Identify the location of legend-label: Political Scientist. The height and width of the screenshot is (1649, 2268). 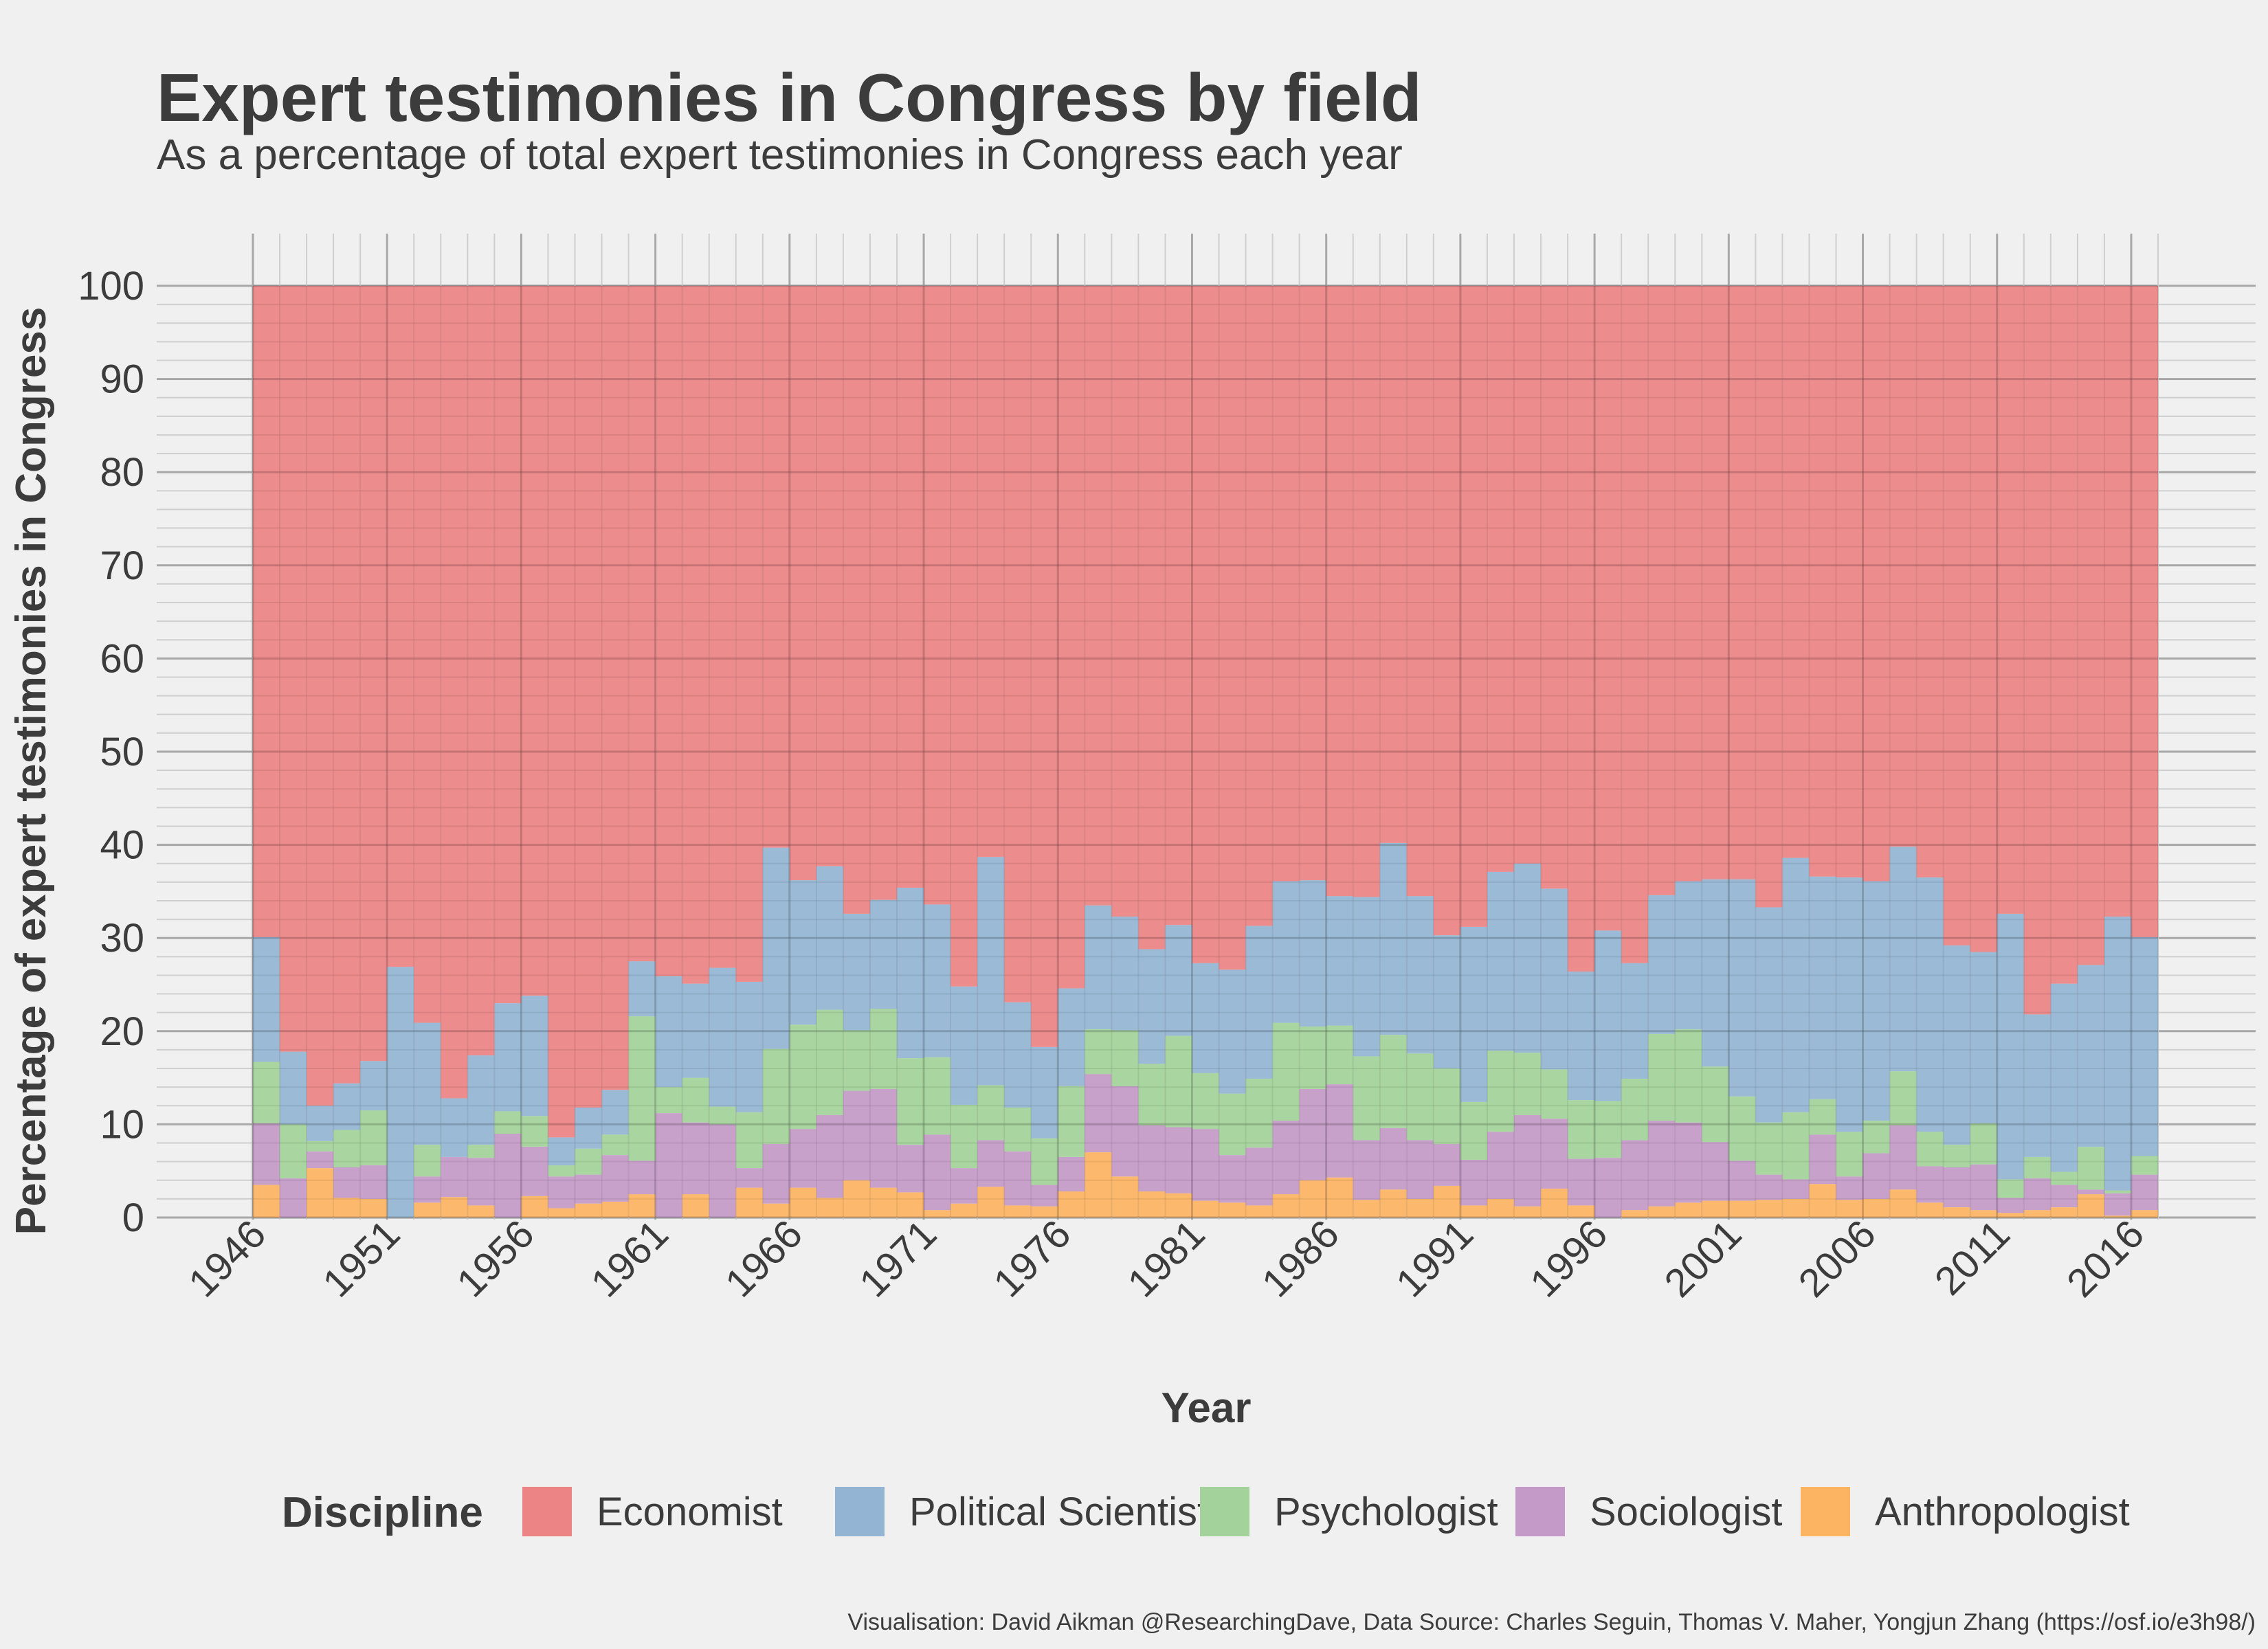
(1058, 1512).